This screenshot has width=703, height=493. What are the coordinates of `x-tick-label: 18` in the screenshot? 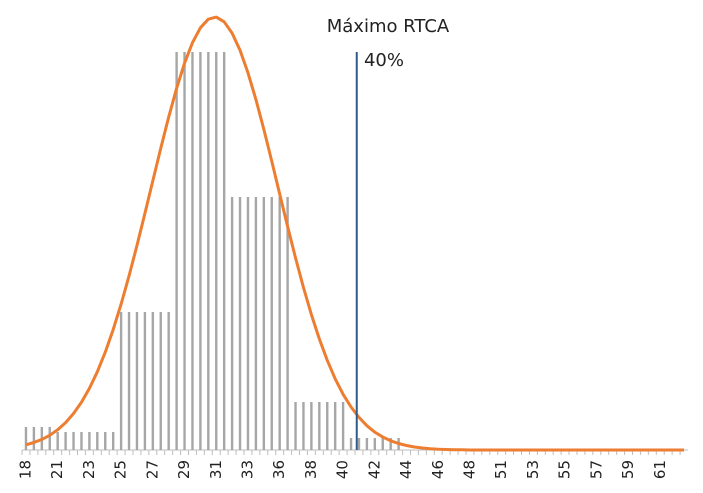 It's located at (25, 469).